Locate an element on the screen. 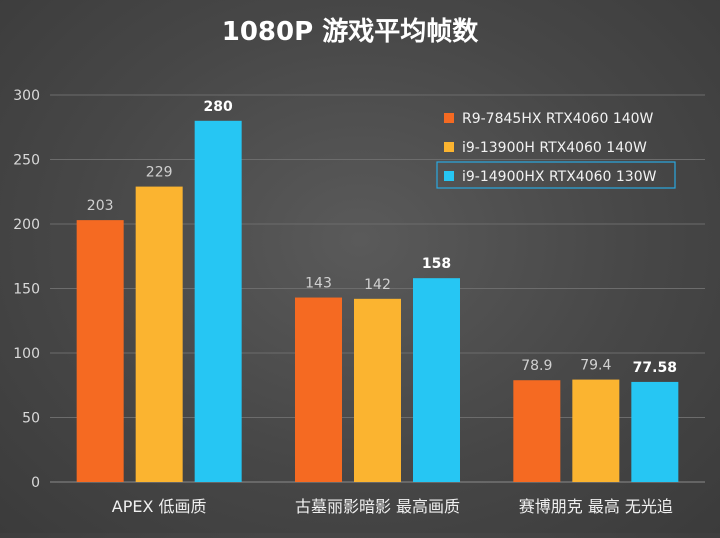 The width and height of the screenshot is (720, 538). legend-label: i9-13900H RTX4060 140W is located at coordinates (554, 148).